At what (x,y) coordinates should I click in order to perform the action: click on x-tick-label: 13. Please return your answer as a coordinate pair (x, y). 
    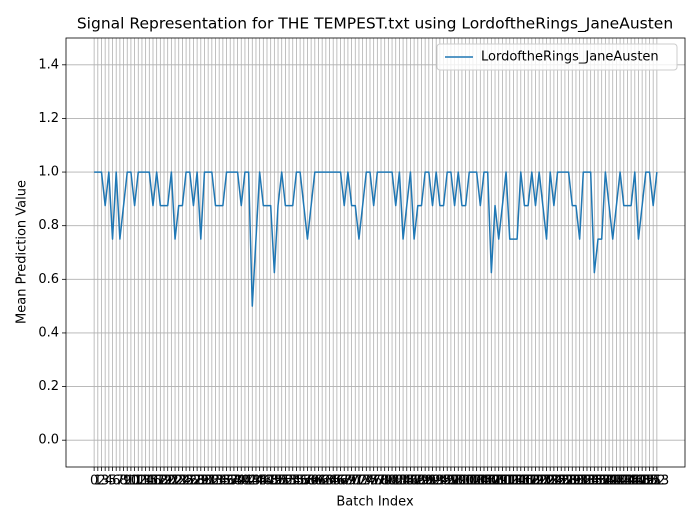
    Looking at the image, I should click on (142, 481).